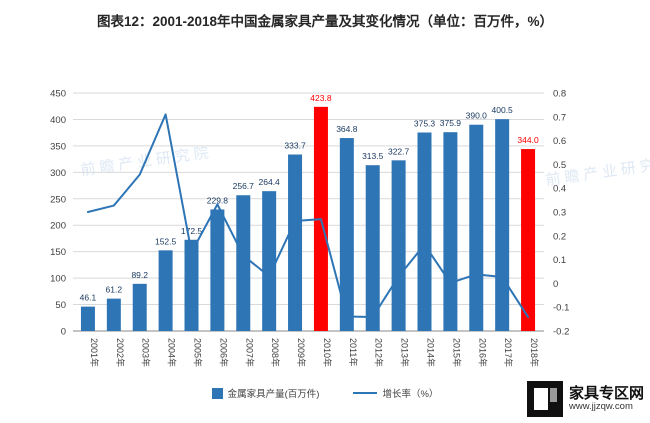  Describe the element at coordinates (482, 352) in the screenshot. I see `x-axis-label-2016年: 2016年` at that location.